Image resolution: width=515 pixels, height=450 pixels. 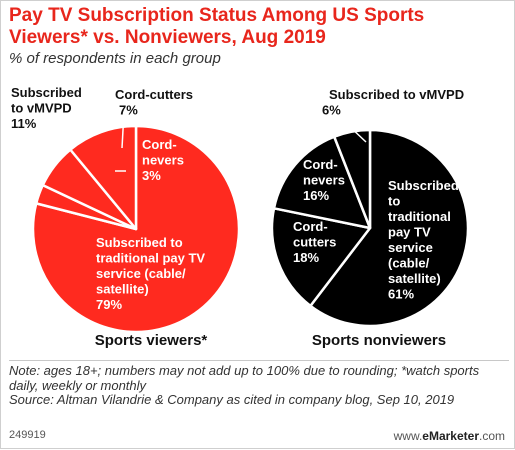 What do you see at coordinates (109, 304) in the screenshot?
I see `slice-value: 79%` at bounding box center [109, 304].